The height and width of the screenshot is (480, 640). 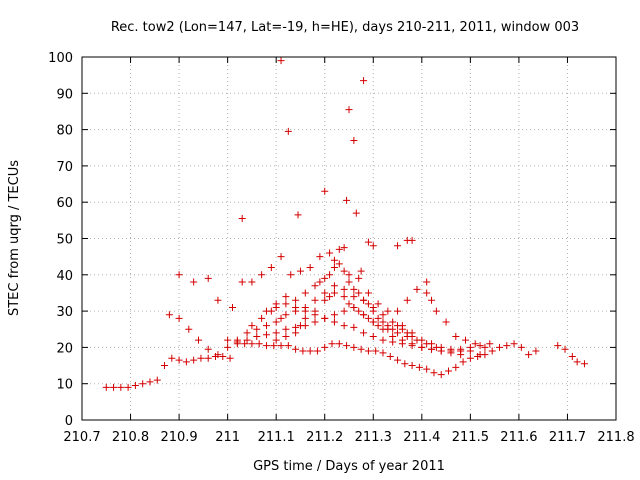 What do you see at coordinates (615, 437) in the screenshot?
I see `x-tick-label: 211.8` at bounding box center [615, 437].